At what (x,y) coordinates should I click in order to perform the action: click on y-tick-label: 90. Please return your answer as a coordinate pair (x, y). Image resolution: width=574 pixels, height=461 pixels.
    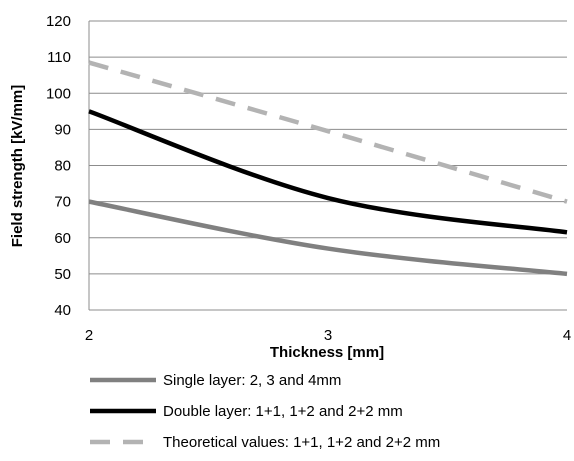
    Looking at the image, I should click on (62, 129).